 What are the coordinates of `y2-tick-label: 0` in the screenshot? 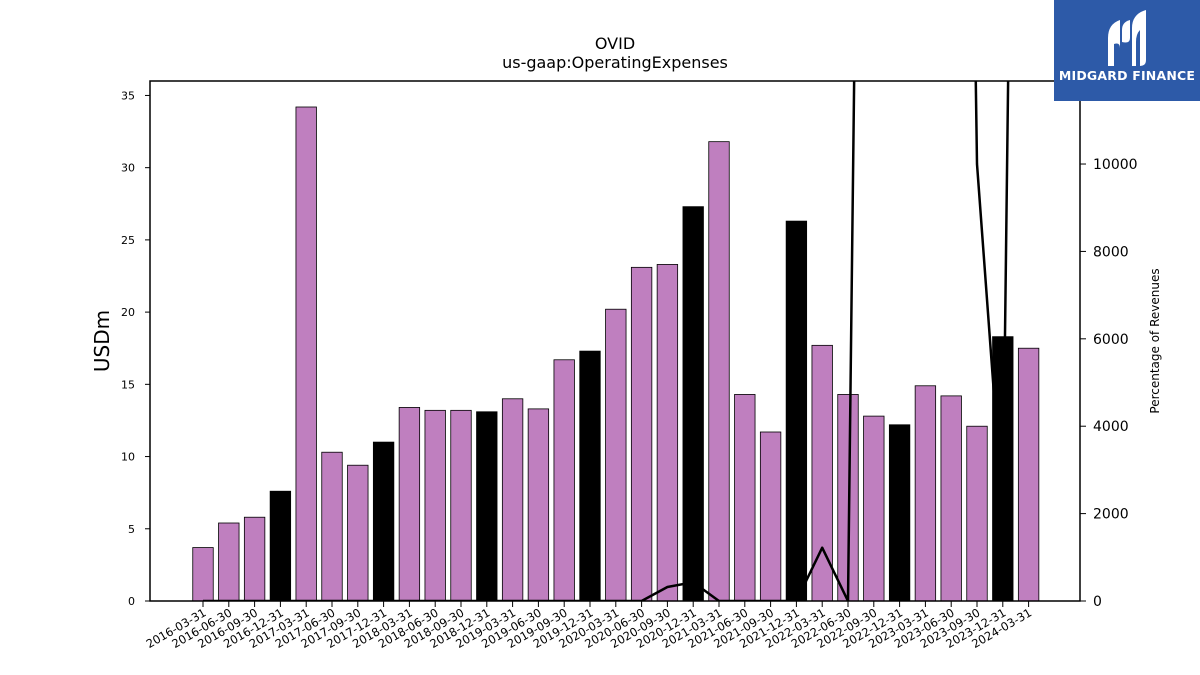 It's located at (1097, 602).